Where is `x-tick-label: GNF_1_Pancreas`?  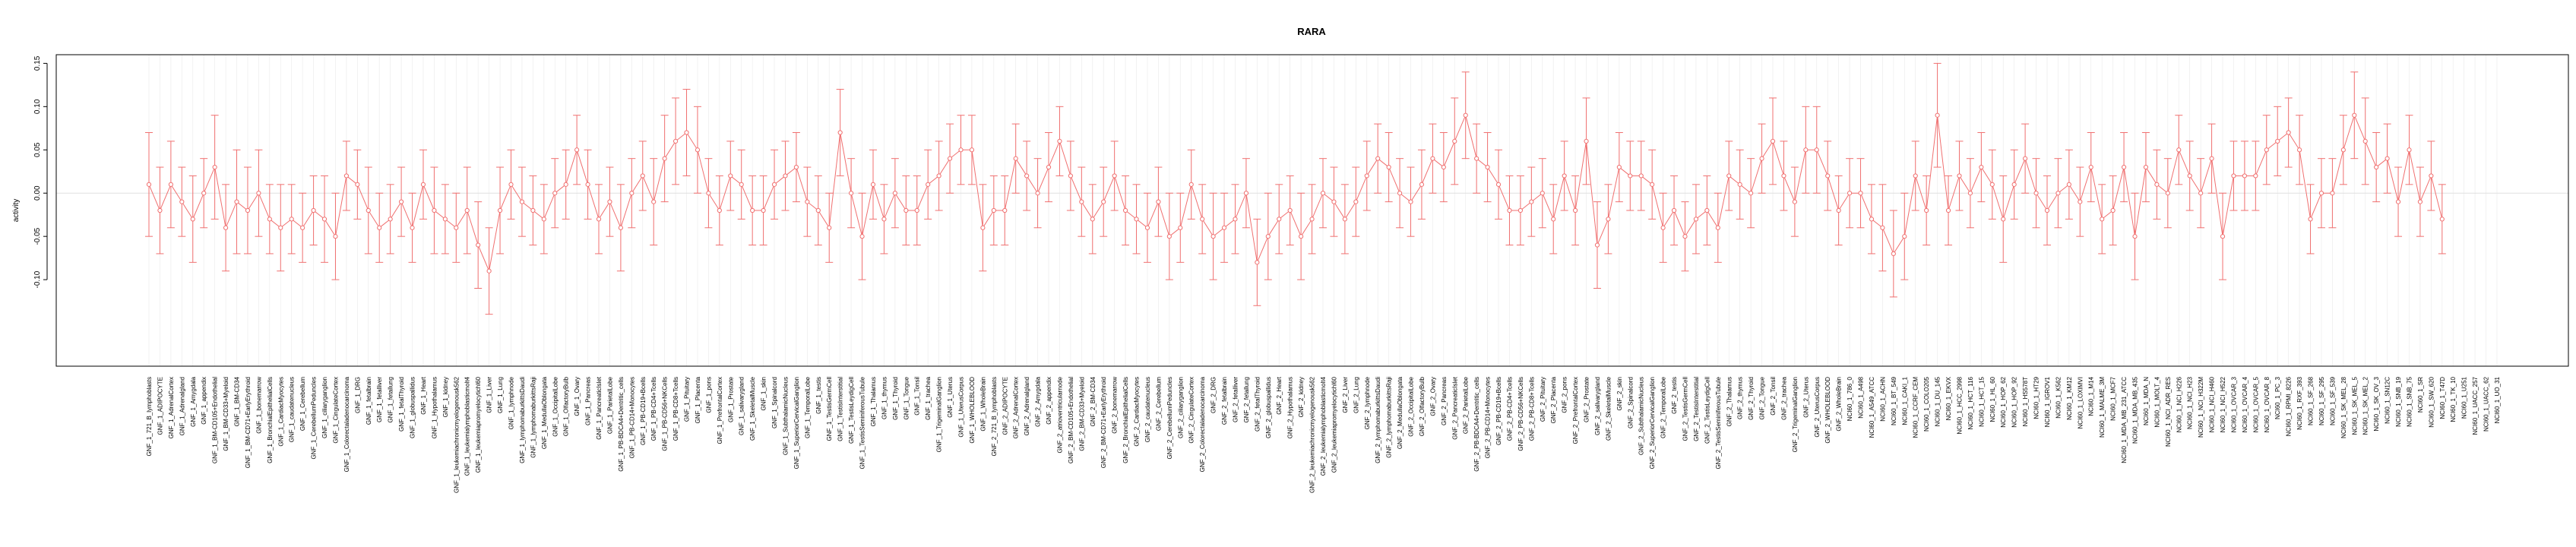
x-tick-label: GNF_1_Pancreas is located at coordinates (588, 401).